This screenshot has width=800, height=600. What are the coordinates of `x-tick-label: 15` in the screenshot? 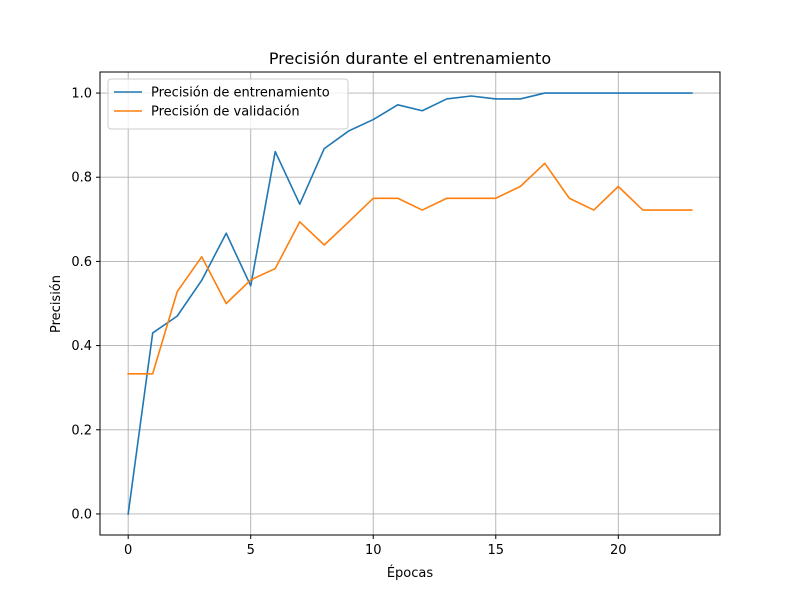 It's located at (495, 550).